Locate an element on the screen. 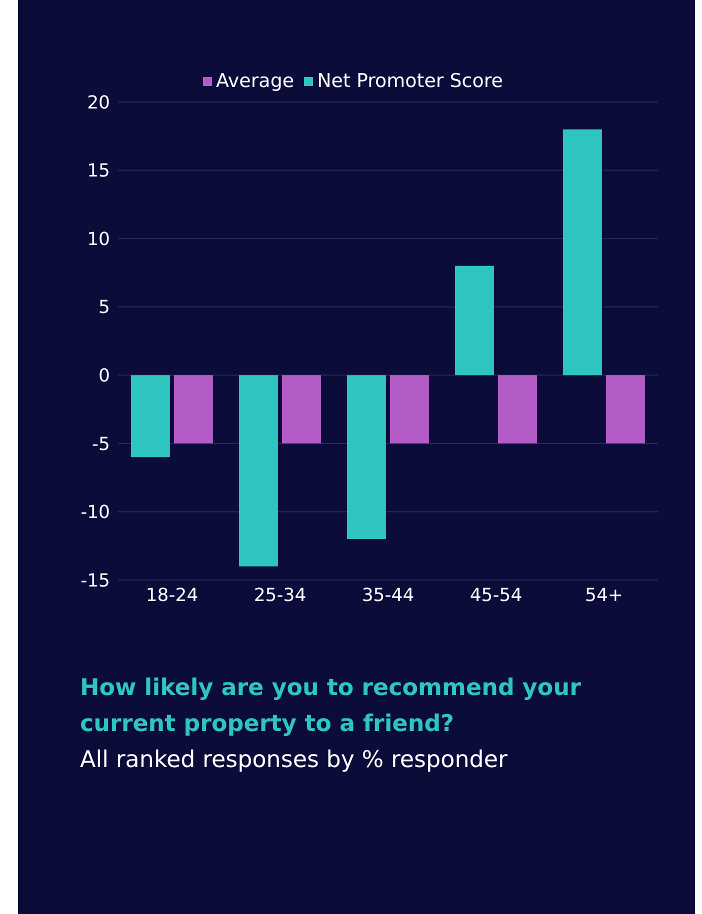 This screenshot has height=914, width=702. y-tick-label: -15 is located at coordinates (95, 581).